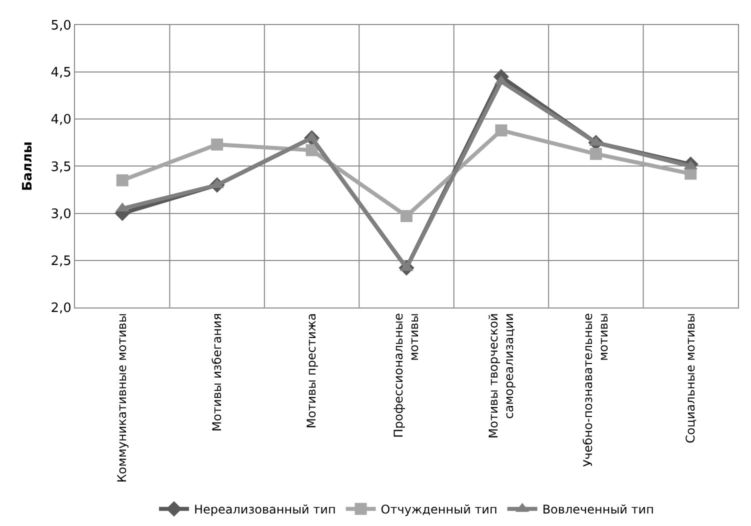  Describe the element at coordinates (691, 378) in the screenshot. I see `x-tick-label: Социальные мотивы` at that location.